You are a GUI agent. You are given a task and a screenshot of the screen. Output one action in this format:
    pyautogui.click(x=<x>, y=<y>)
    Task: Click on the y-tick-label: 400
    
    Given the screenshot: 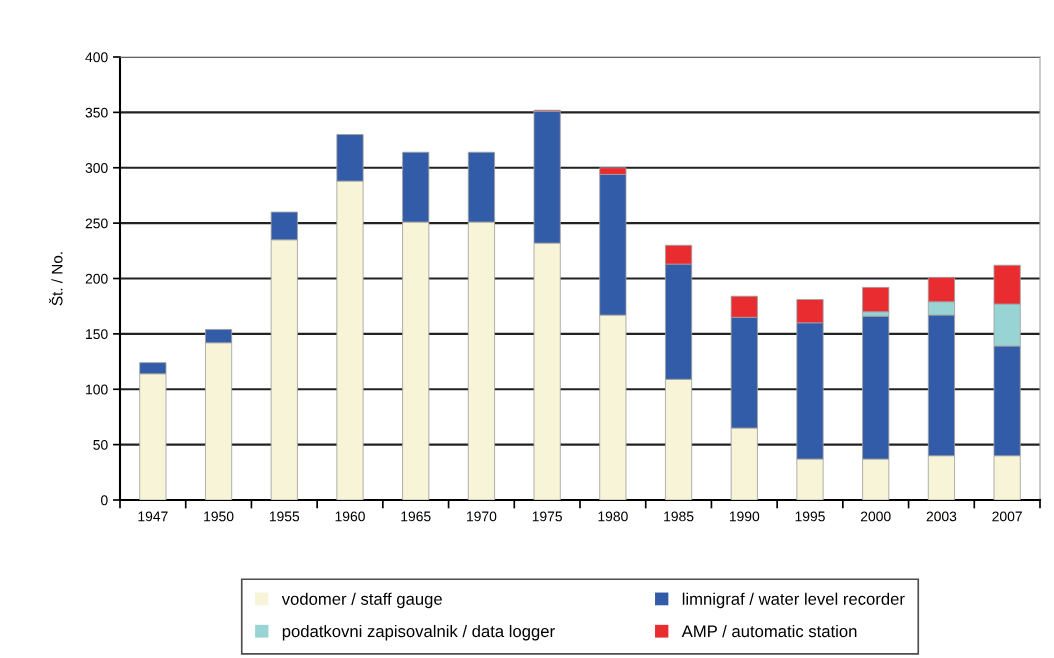 What is the action you would take?
    pyautogui.click(x=96, y=57)
    